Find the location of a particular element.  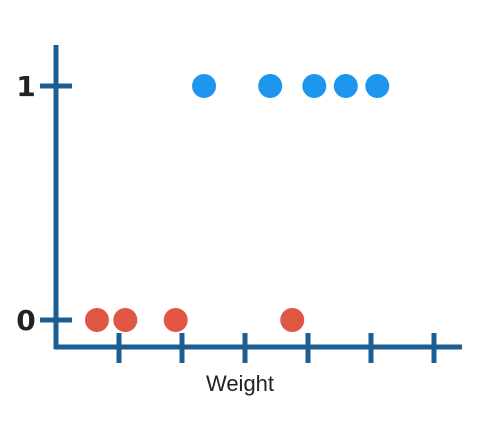

y-tick-label-0: 0 is located at coordinates (25, 320).